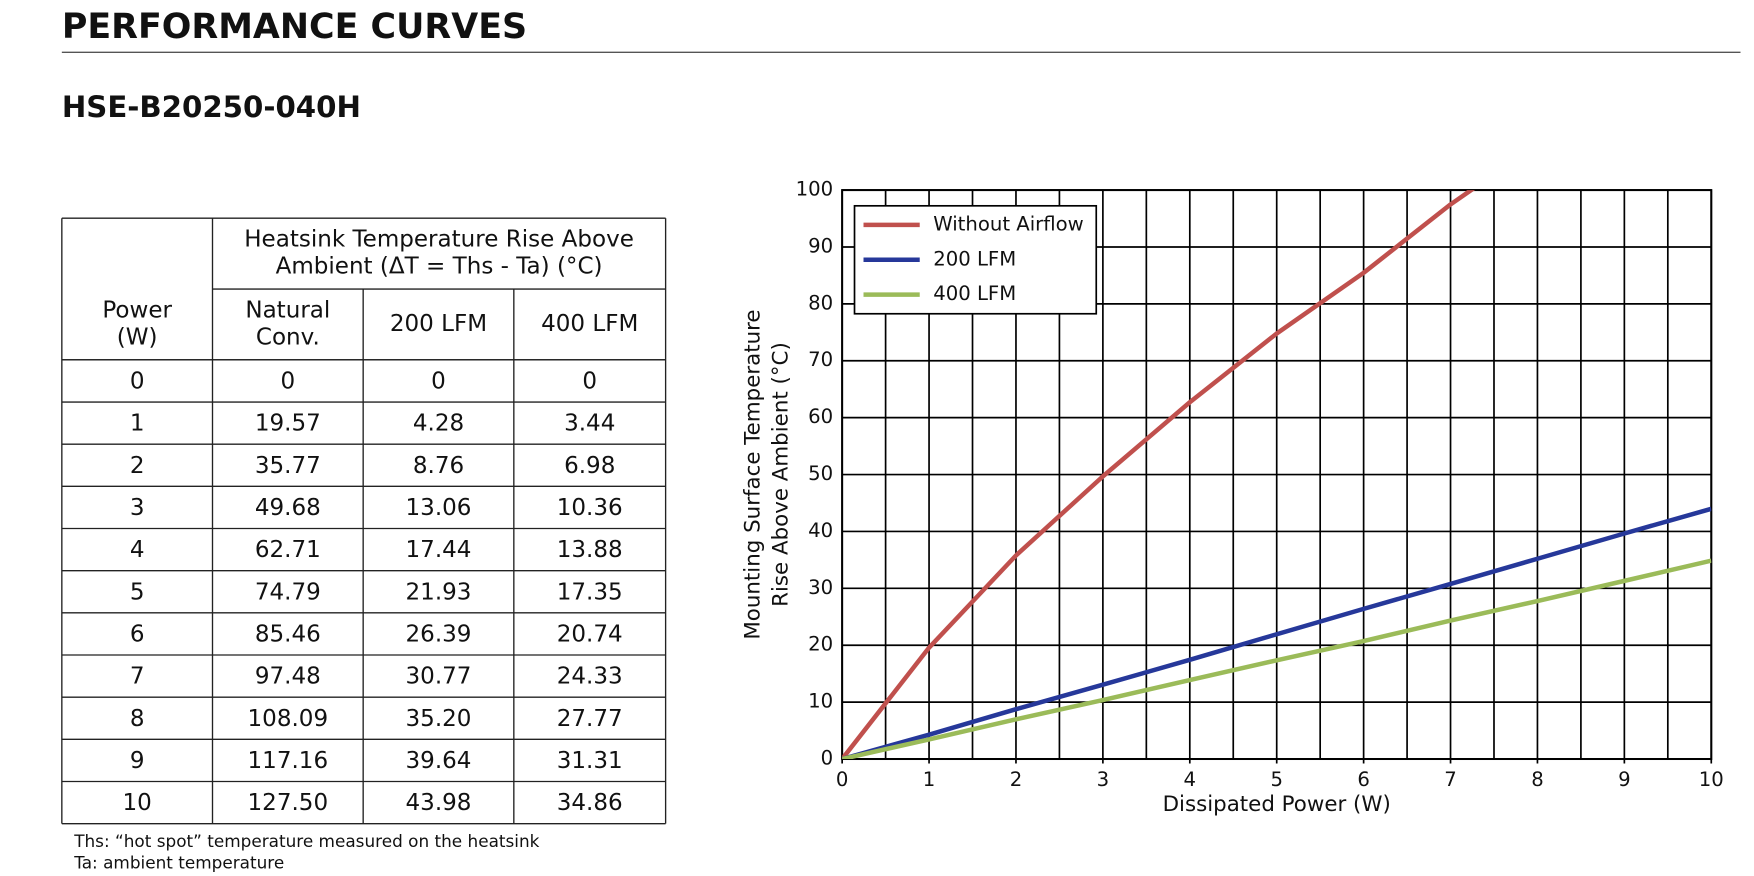  I want to click on table-cell: 62.71, so click(288, 550).